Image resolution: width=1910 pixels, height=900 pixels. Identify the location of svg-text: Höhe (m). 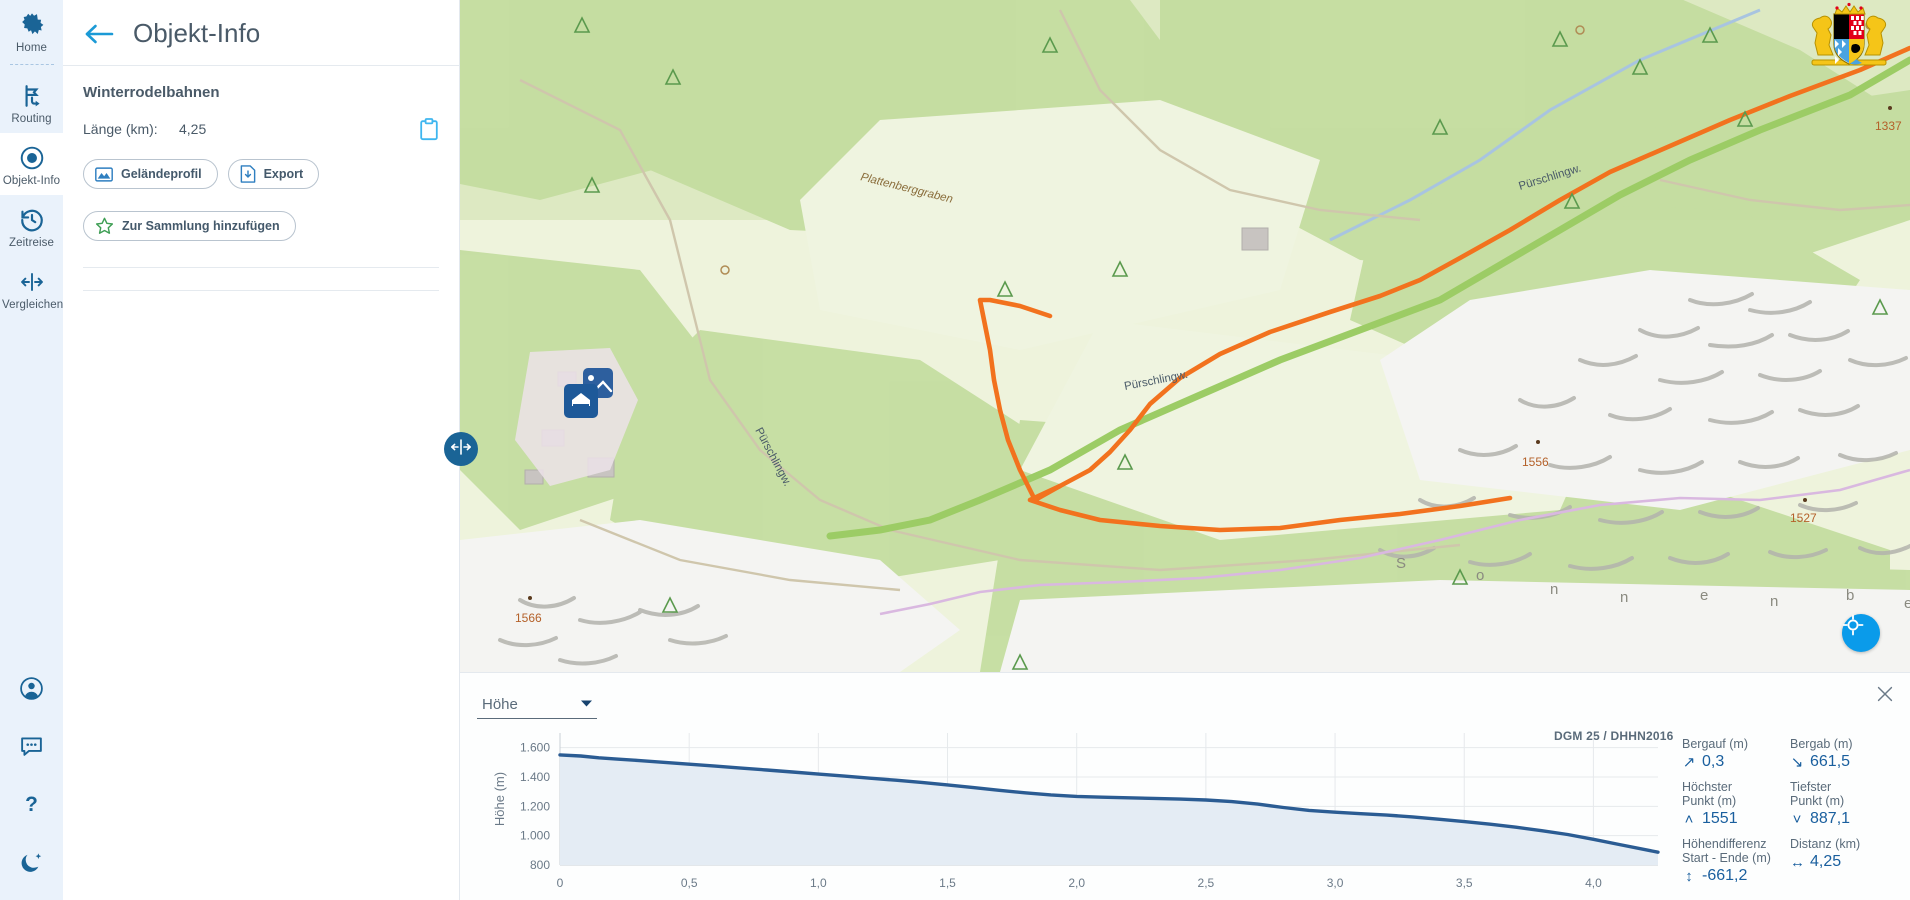
(499, 799).